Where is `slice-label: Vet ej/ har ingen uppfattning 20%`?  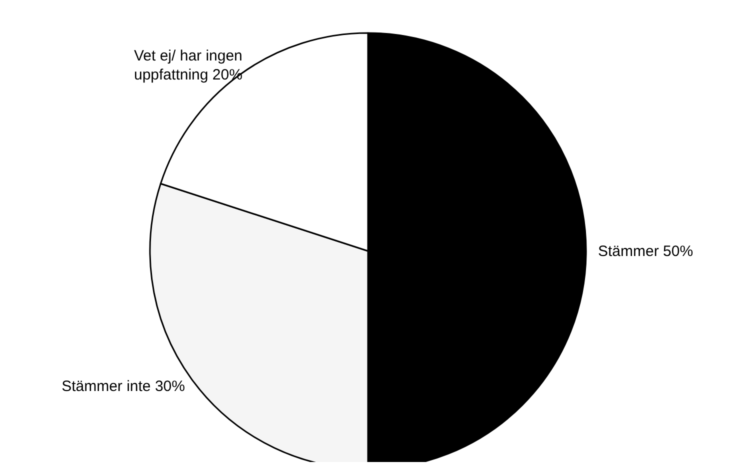
slice-label: Vet ej/ har ingen uppfattning 20% is located at coordinates (188, 65).